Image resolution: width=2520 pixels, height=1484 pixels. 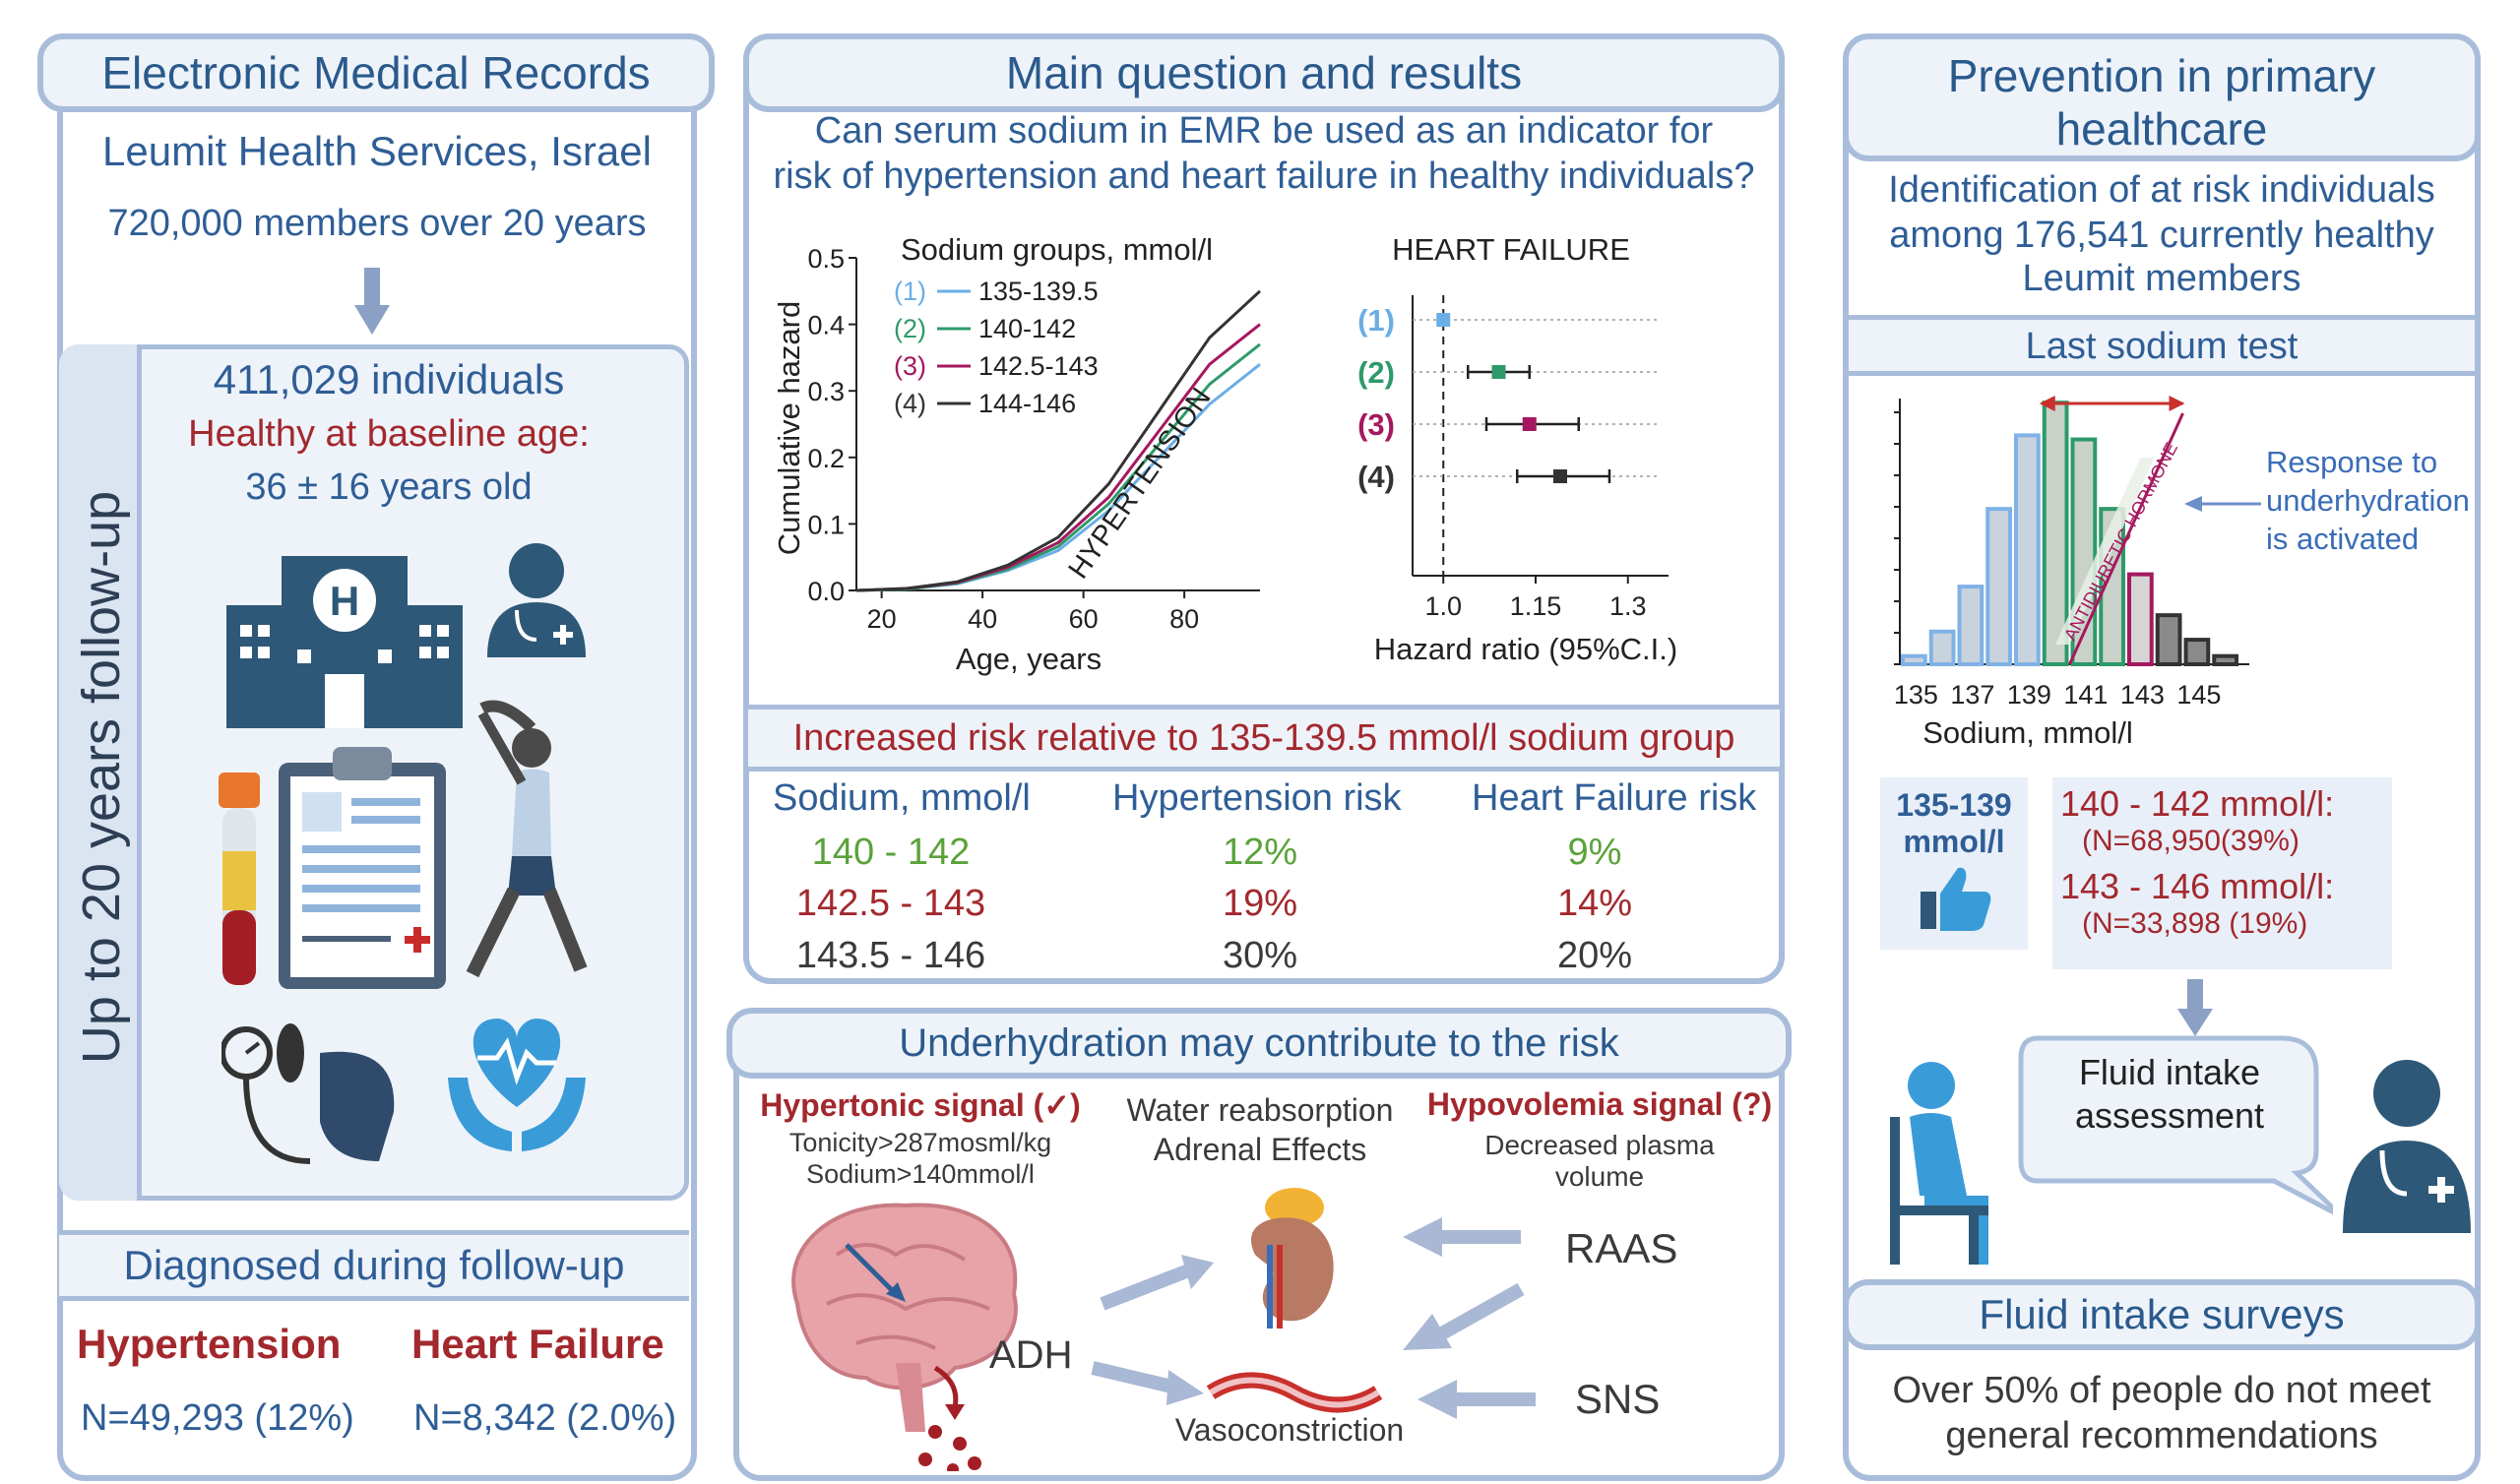 What do you see at coordinates (2047, 403) in the screenshot?
I see `range-arrowhead-left` at bounding box center [2047, 403].